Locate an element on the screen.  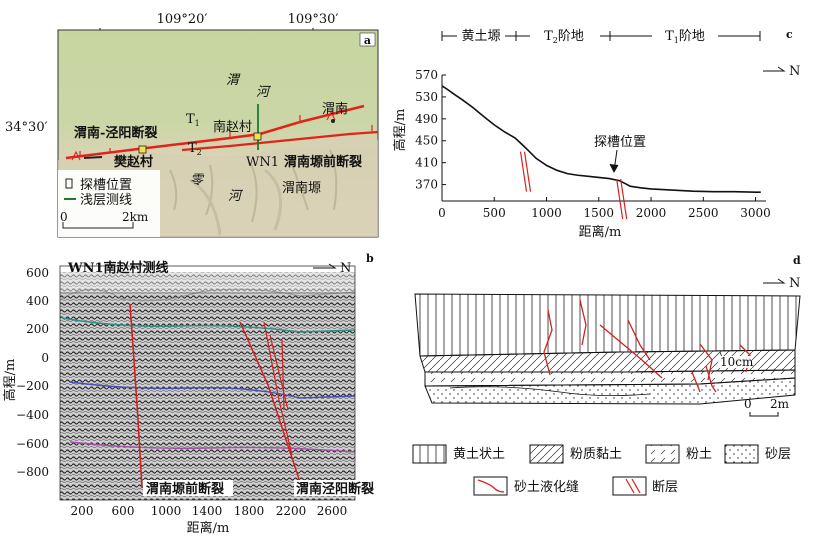
trench-faults is located at coordinates (704, 379).